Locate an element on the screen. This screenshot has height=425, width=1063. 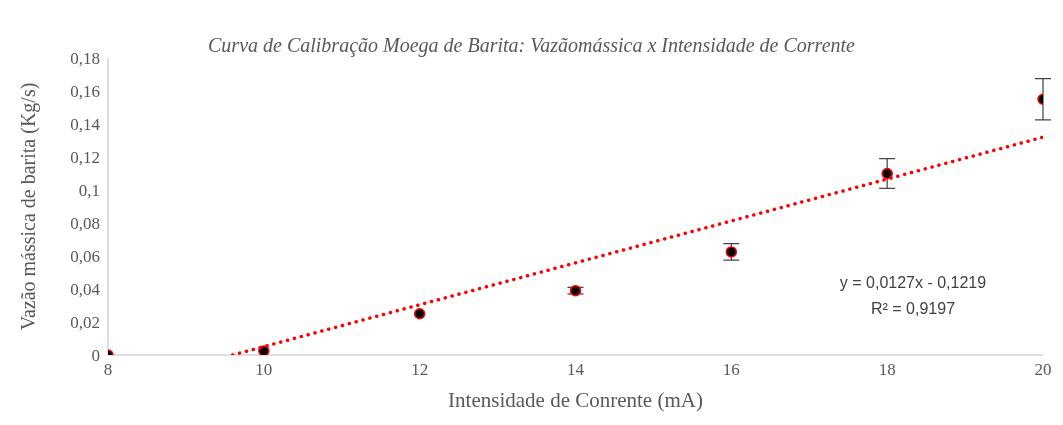
y-tick-label: 0,18 is located at coordinates (85, 59).